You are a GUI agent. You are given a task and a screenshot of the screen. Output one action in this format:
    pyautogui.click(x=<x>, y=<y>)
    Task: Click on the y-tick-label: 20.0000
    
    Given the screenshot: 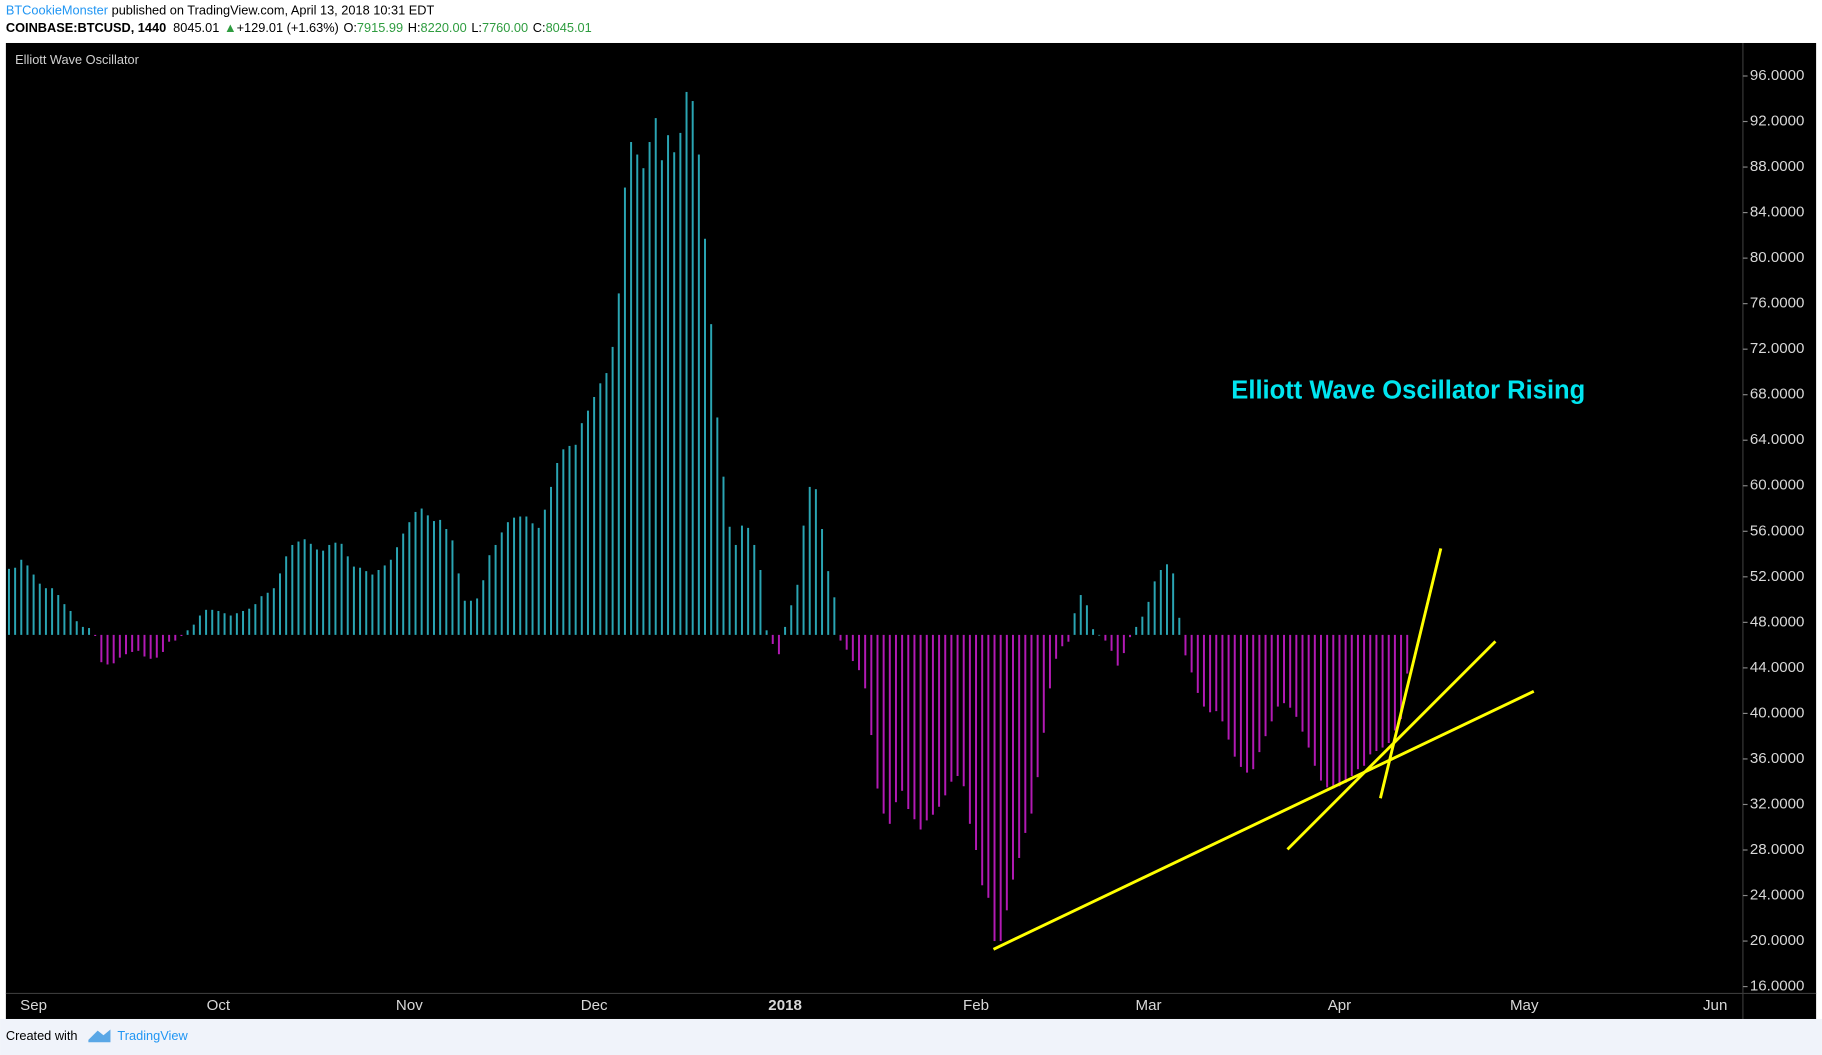 What is the action you would take?
    pyautogui.click(x=1777, y=940)
    